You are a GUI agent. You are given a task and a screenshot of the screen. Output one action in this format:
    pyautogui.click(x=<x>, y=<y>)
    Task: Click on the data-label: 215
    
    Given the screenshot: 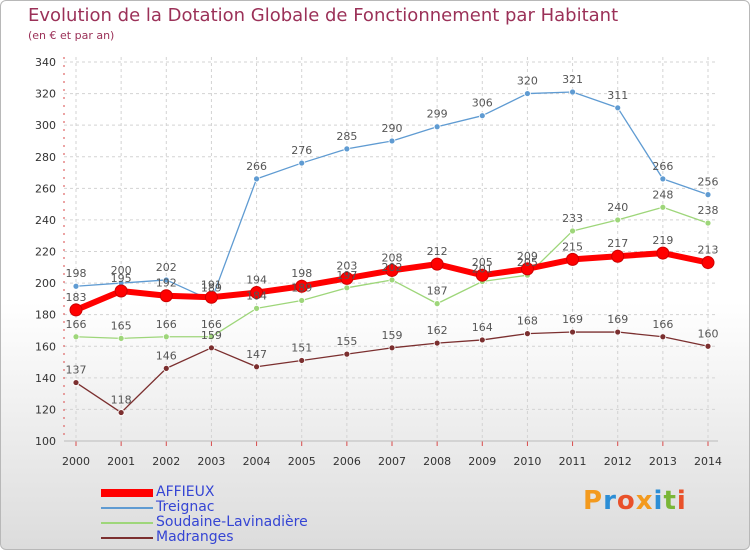 What is the action you would take?
    pyautogui.click(x=572, y=246)
    